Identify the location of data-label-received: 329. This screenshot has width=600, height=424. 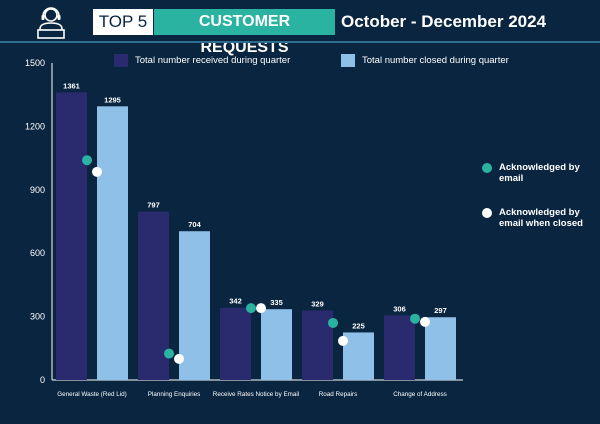
(317, 303).